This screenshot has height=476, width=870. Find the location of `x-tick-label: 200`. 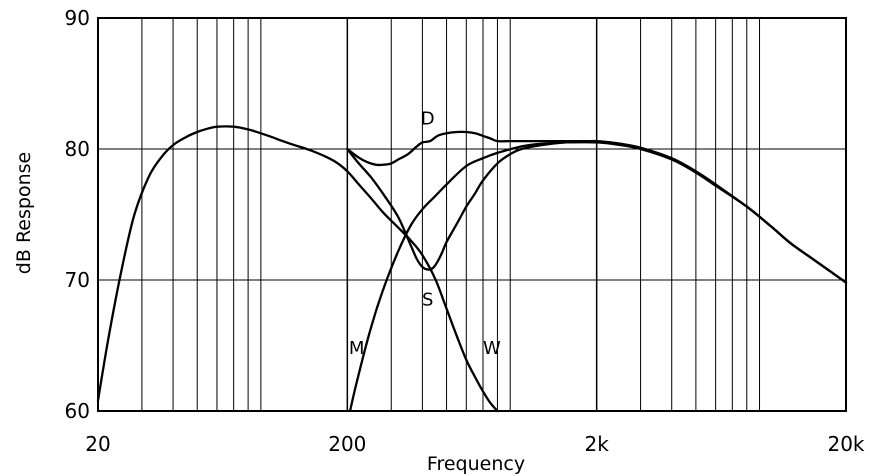

x-tick-label: 200 is located at coordinates (347, 444).